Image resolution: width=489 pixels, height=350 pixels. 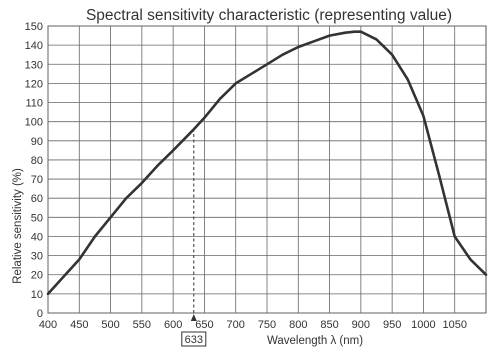 I want to click on y-tick-label: 150, so click(x=34, y=27).